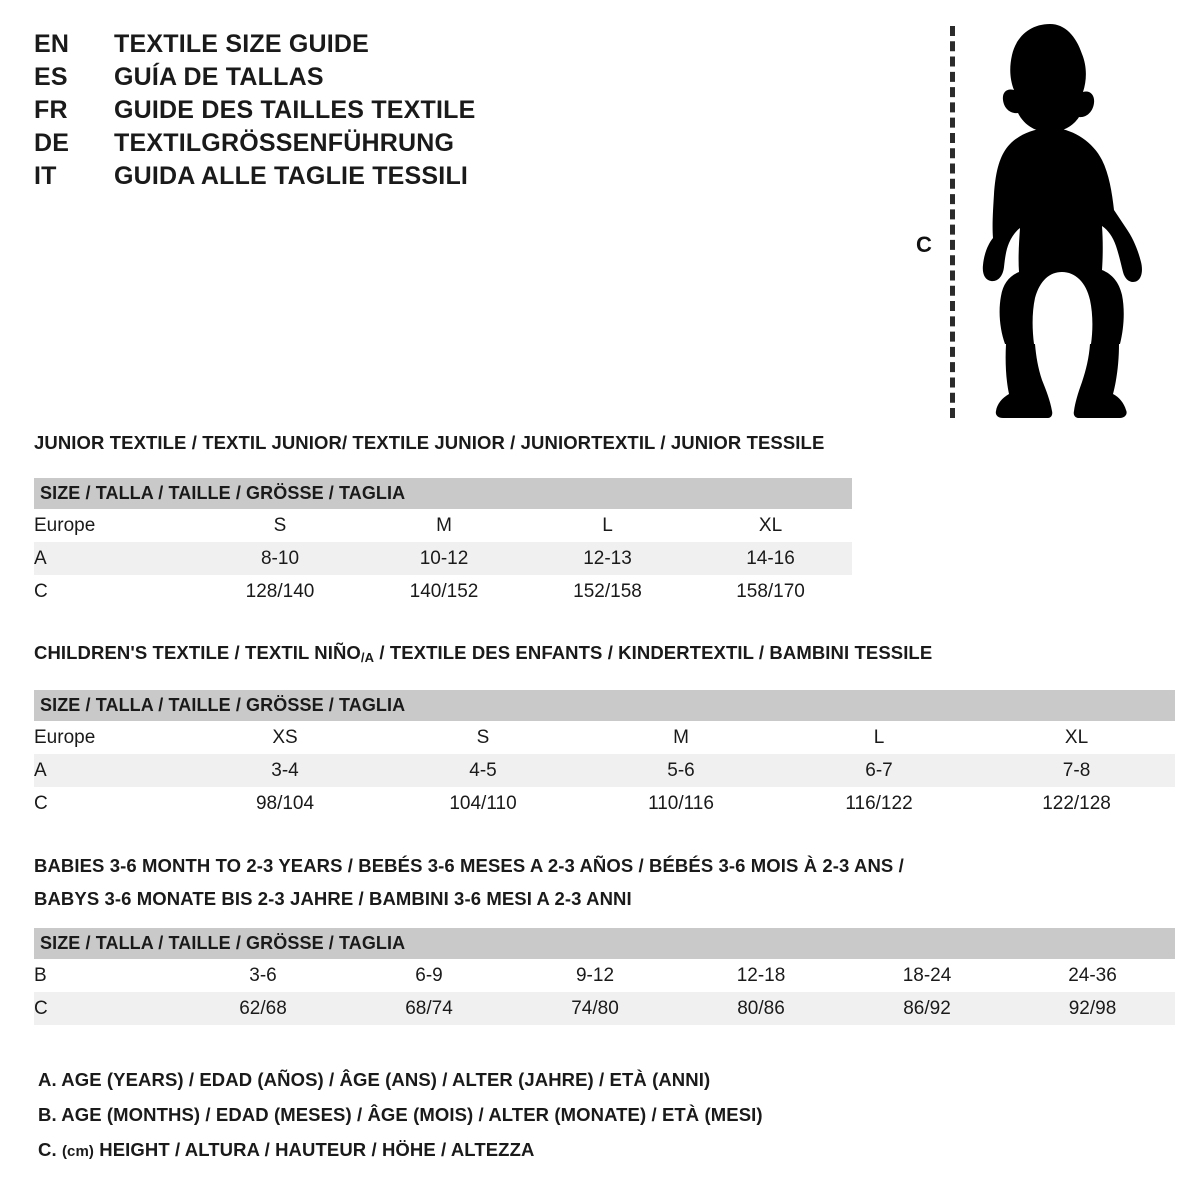 This screenshot has height=1200, width=1200. Describe the element at coordinates (607, 558) in the screenshot. I see `junior-age-l: 12-13` at that location.